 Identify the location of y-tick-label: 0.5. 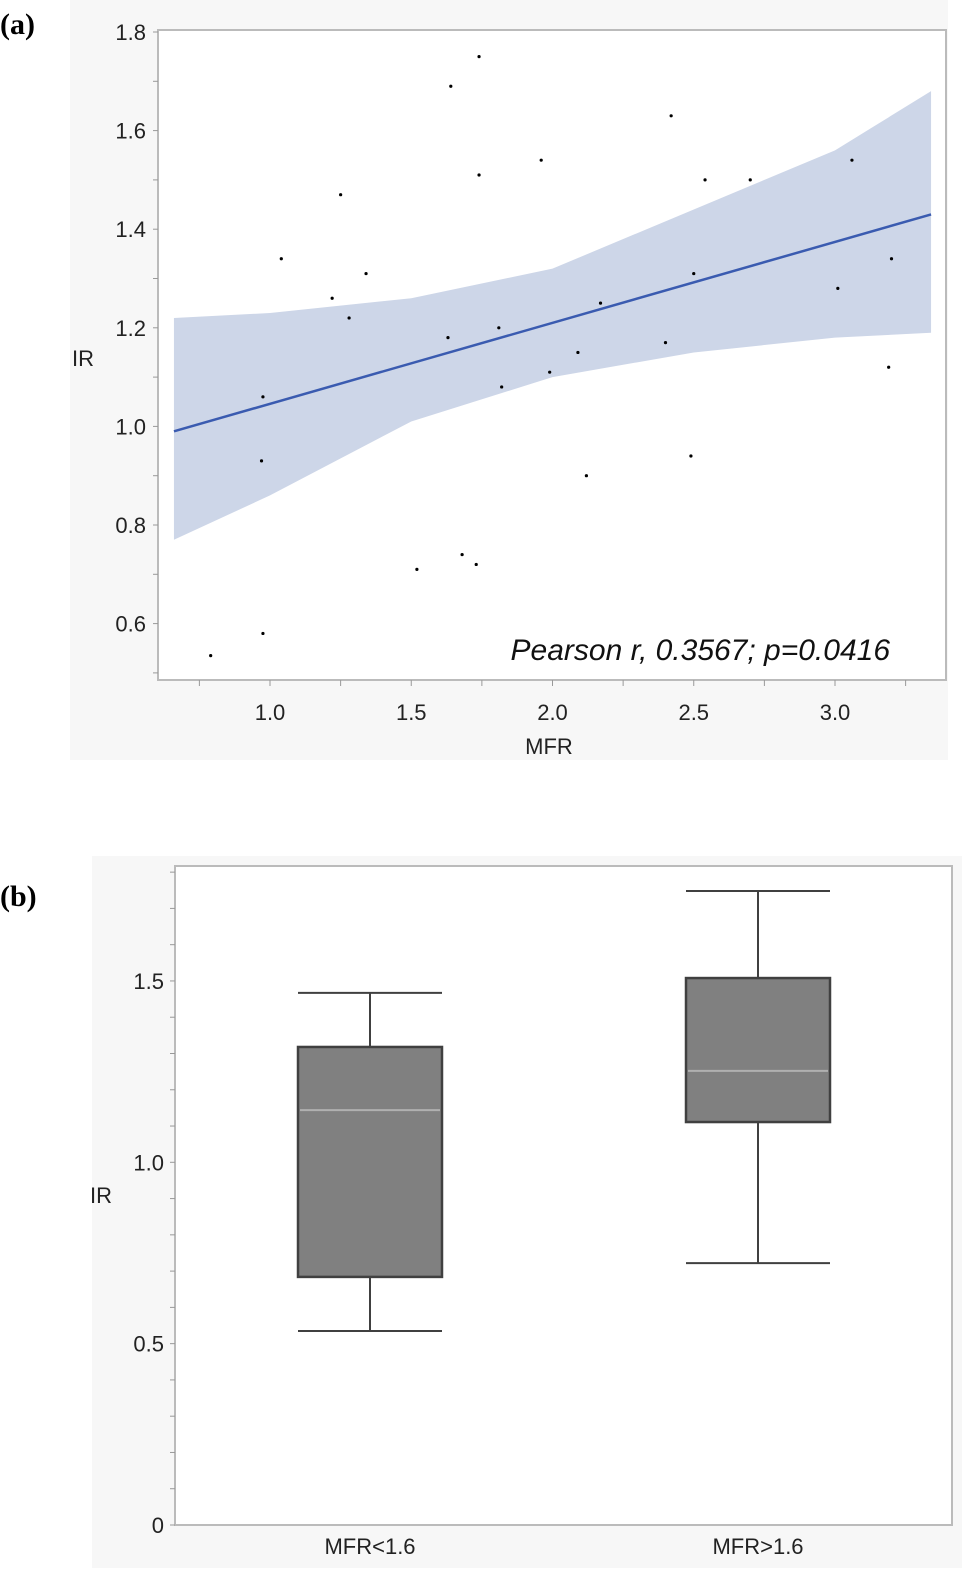
(148, 1344).